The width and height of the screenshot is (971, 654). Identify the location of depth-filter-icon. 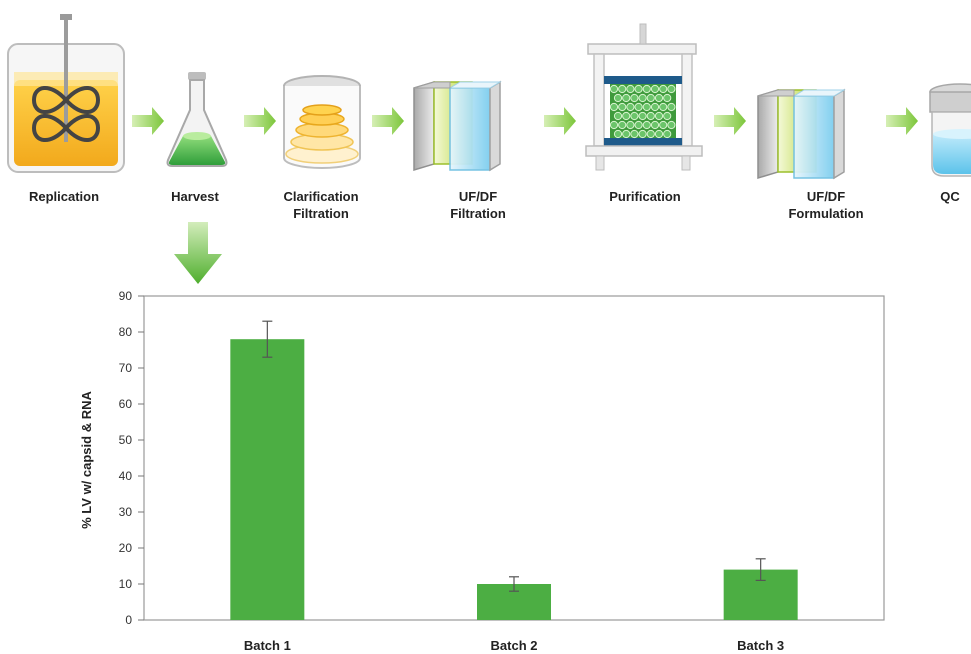
(322, 122).